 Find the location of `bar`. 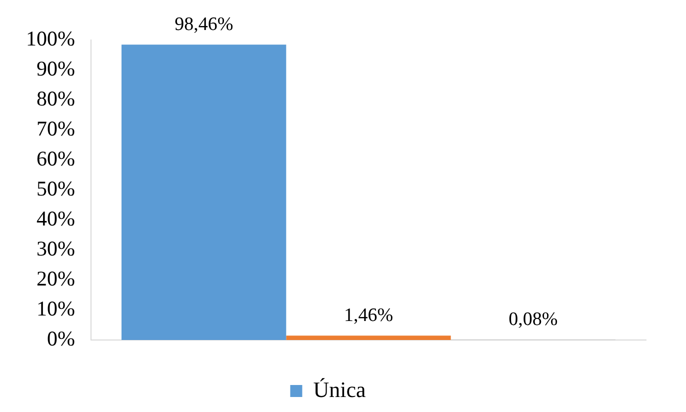

bar is located at coordinates (368, 338).